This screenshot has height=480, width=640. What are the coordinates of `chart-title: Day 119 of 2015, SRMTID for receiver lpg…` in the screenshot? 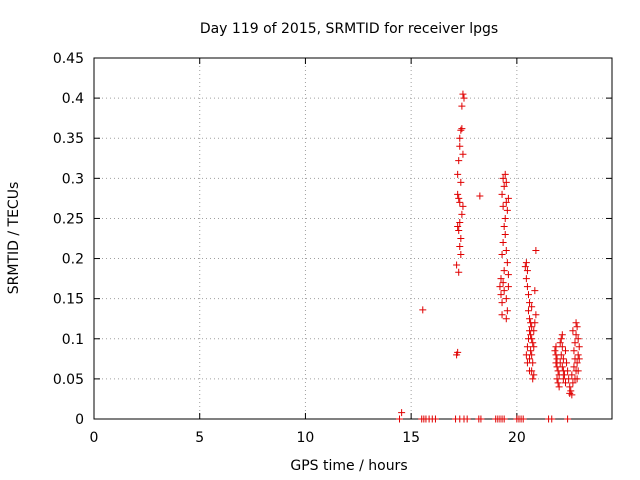 It's located at (349, 29).